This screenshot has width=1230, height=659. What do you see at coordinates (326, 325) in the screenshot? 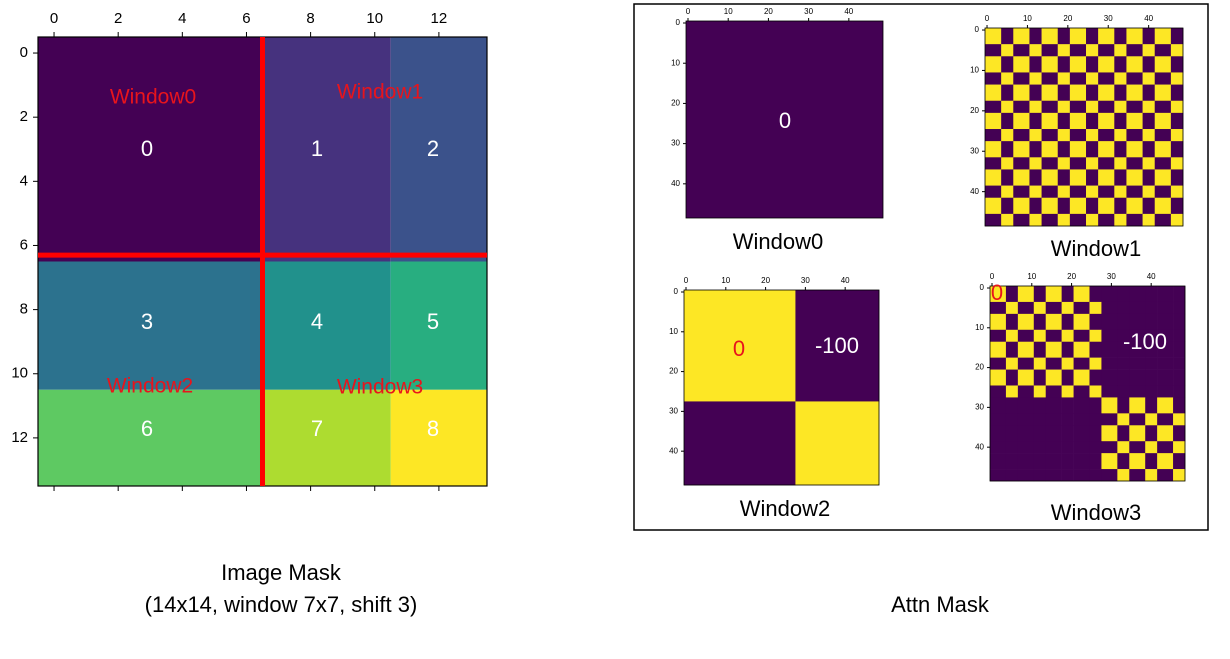
I see `region` at bounding box center [326, 325].